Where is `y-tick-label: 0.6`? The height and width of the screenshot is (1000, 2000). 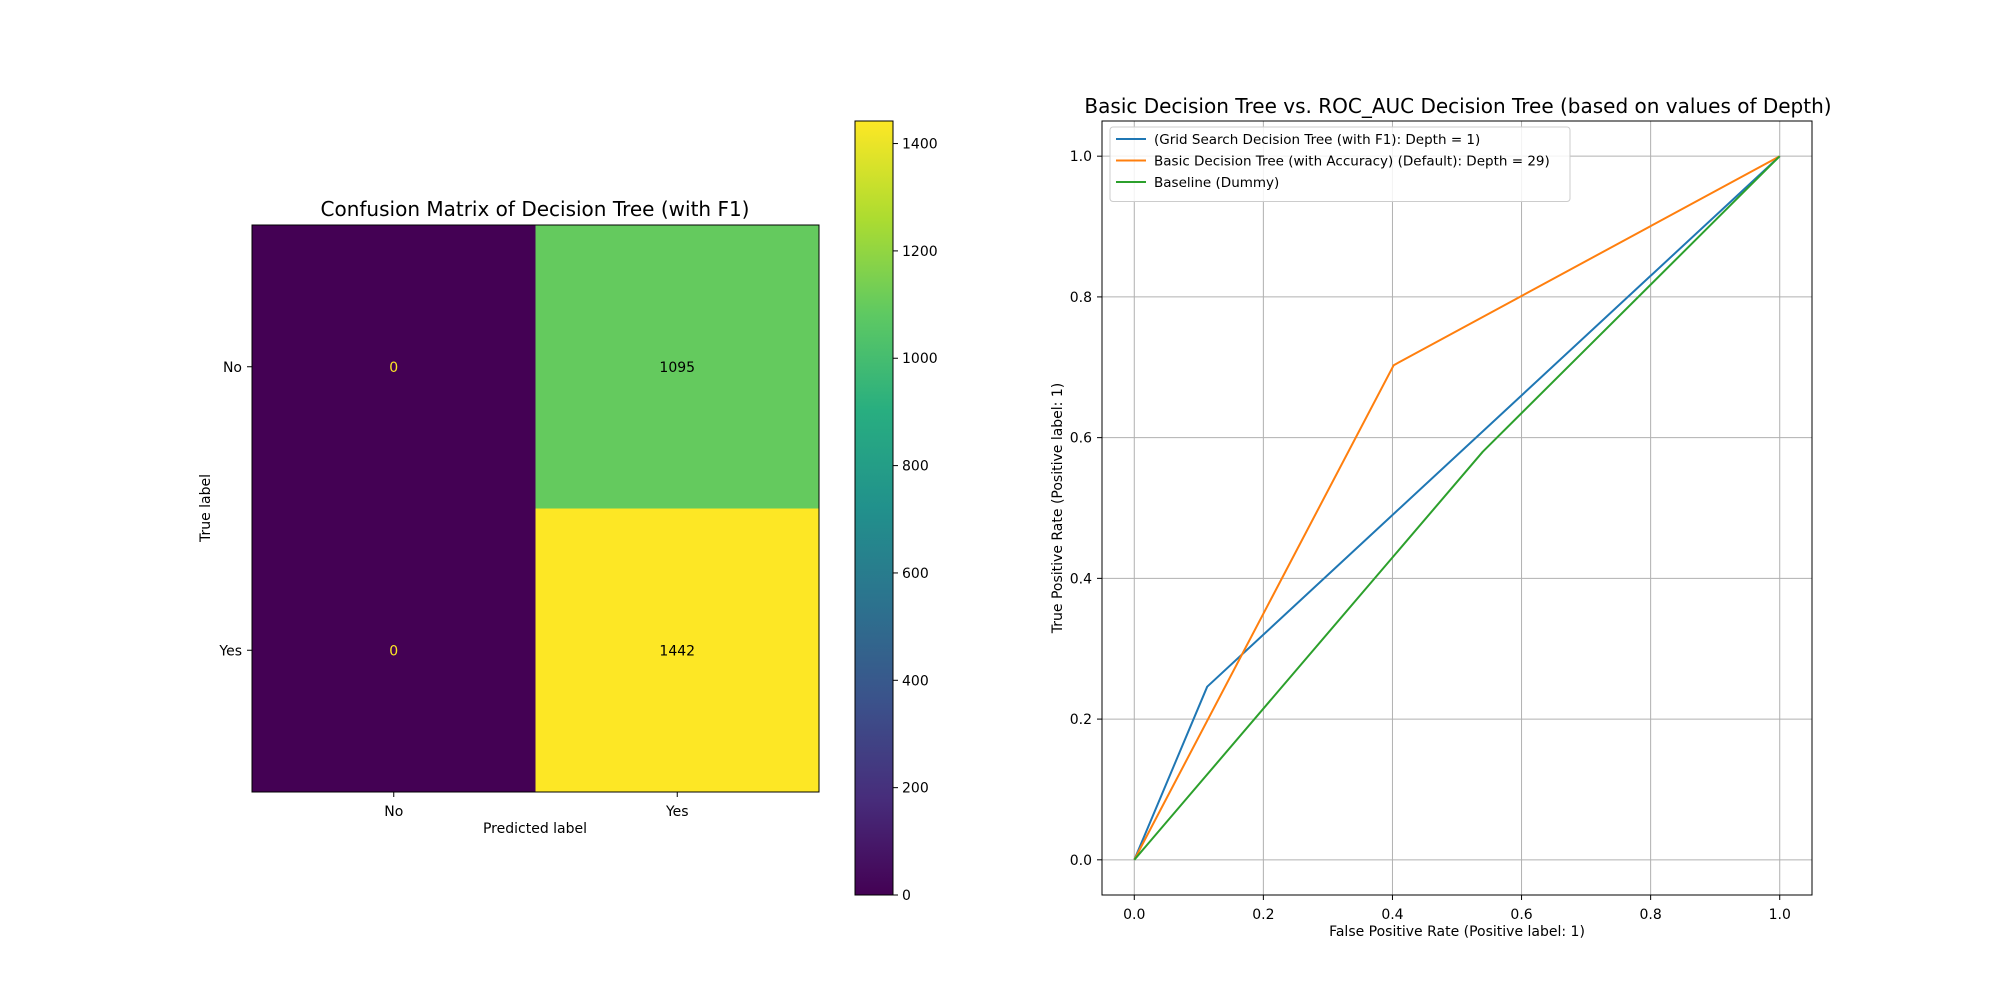
y-tick-label: 0.6 is located at coordinates (1081, 439).